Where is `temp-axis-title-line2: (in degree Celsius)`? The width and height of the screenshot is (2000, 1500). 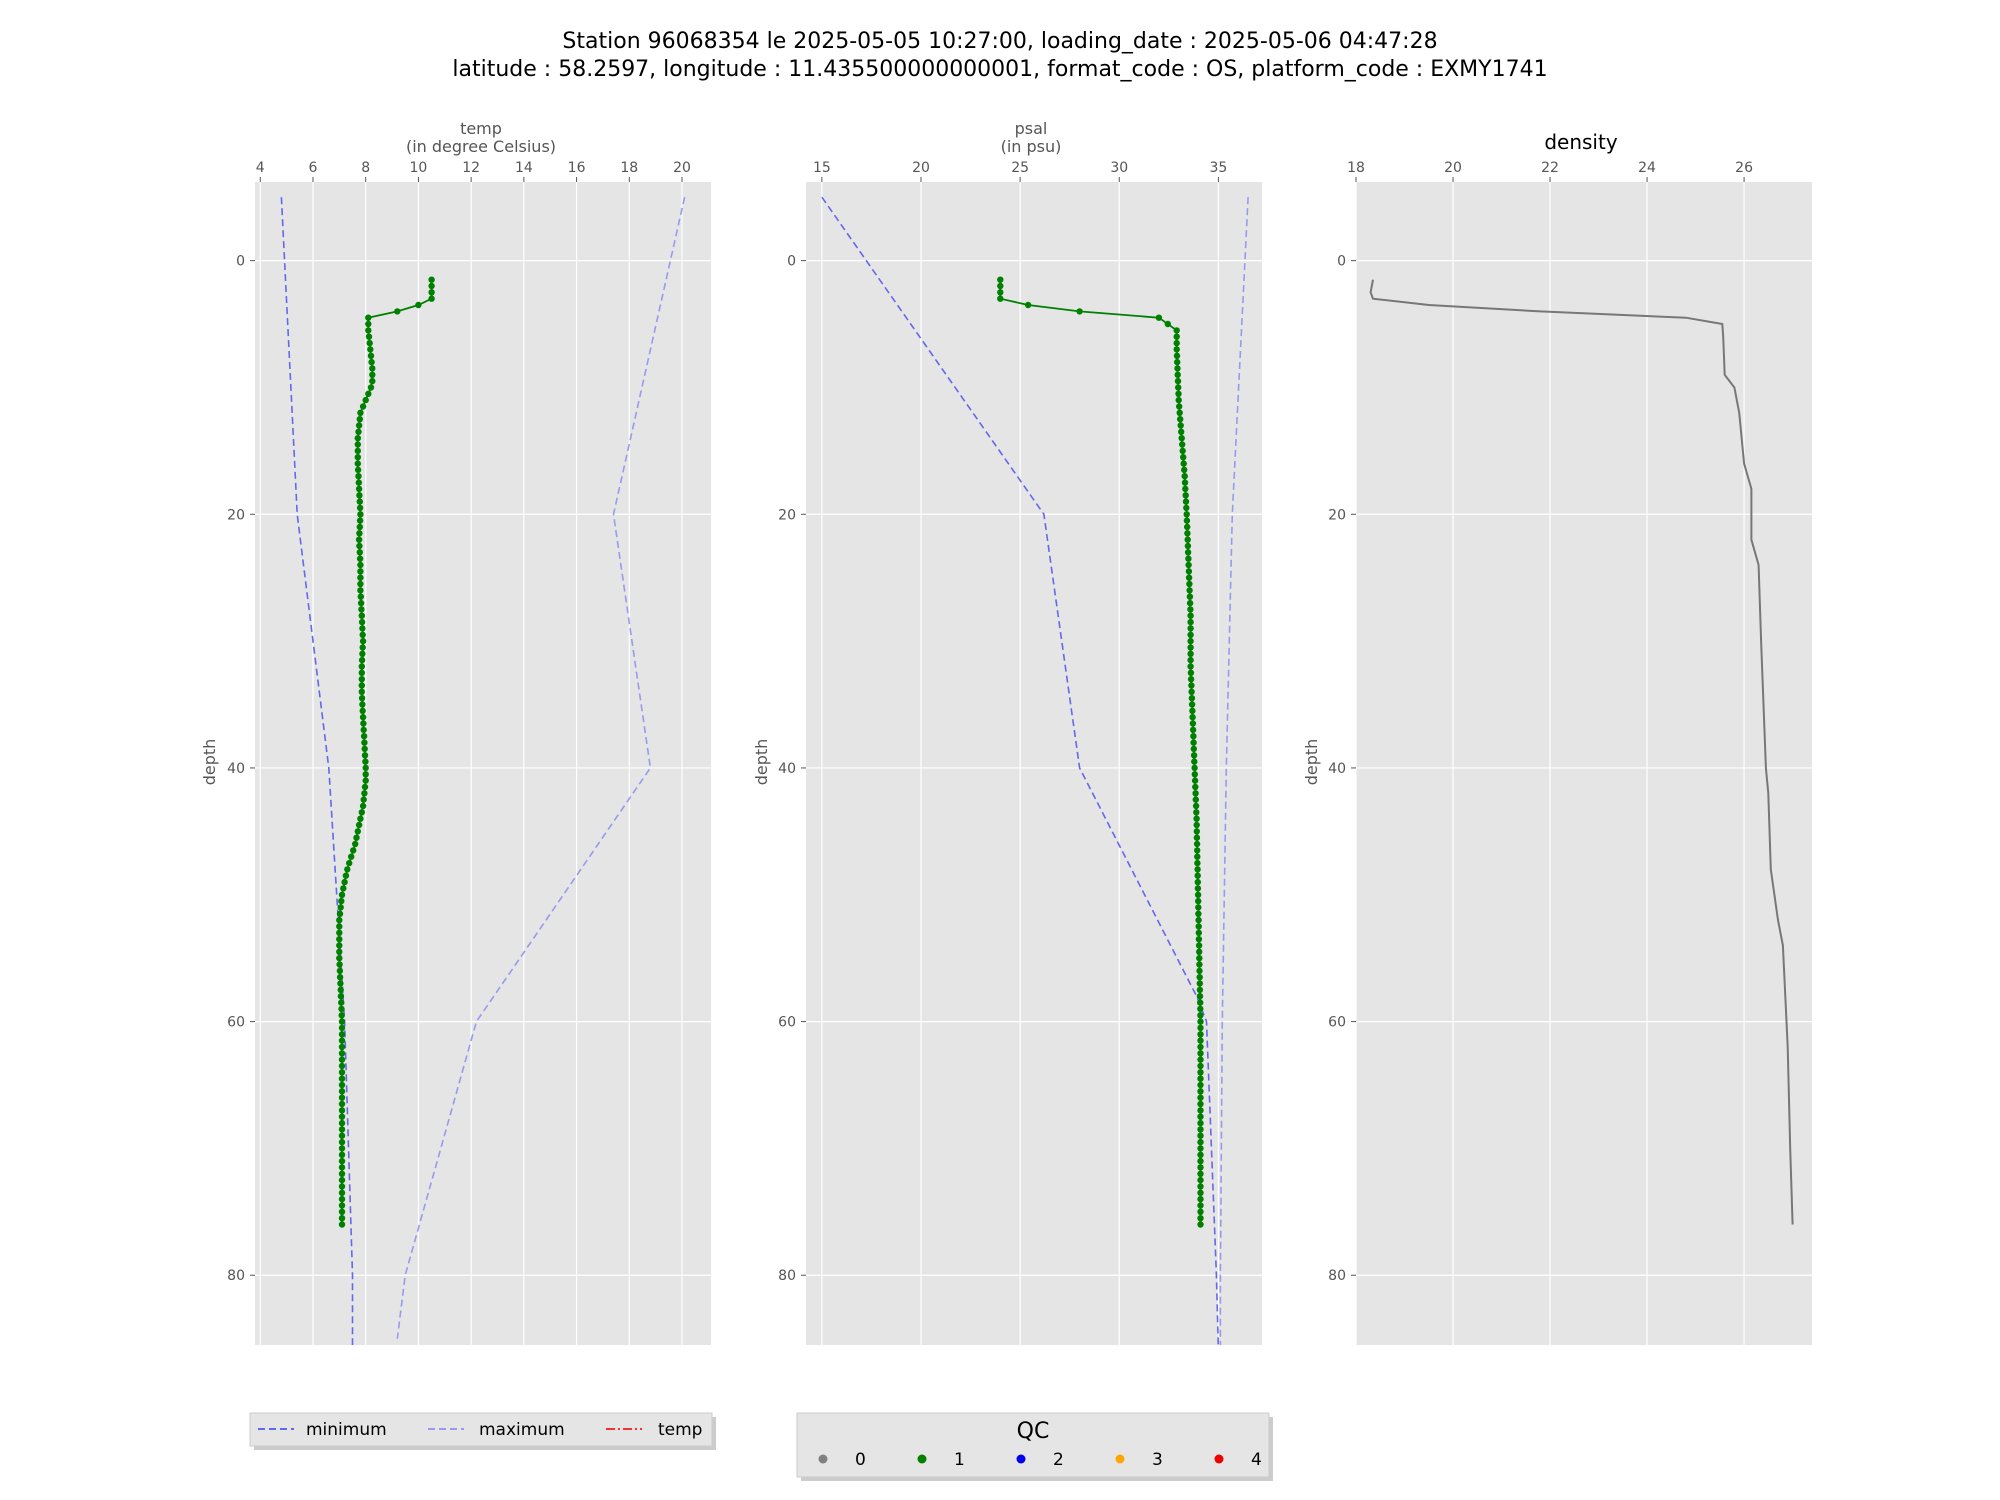 temp-axis-title-line2: (in degree Celsius) is located at coordinates (481, 146).